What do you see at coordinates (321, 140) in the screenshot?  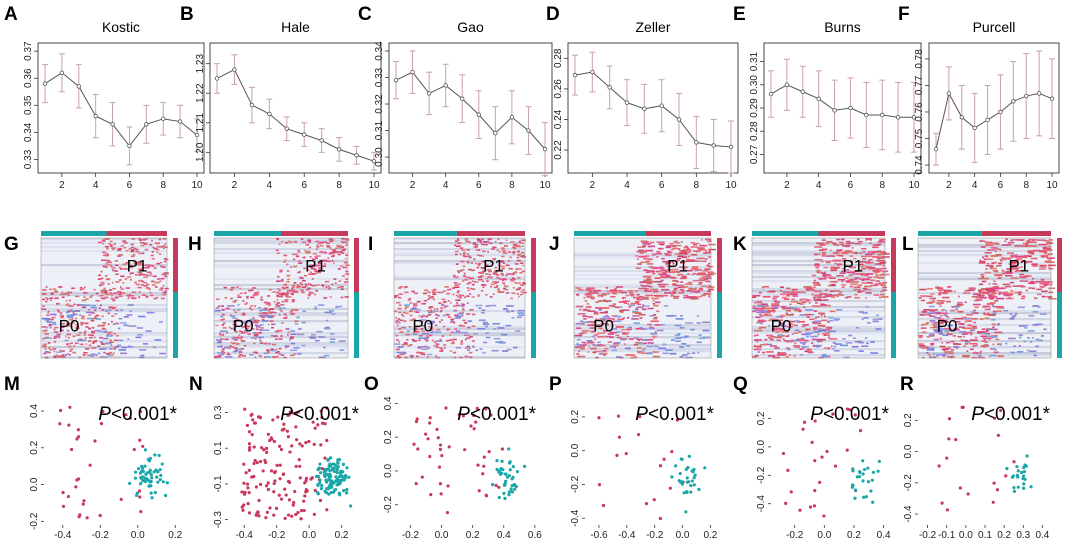 I see `mean-point` at bounding box center [321, 140].